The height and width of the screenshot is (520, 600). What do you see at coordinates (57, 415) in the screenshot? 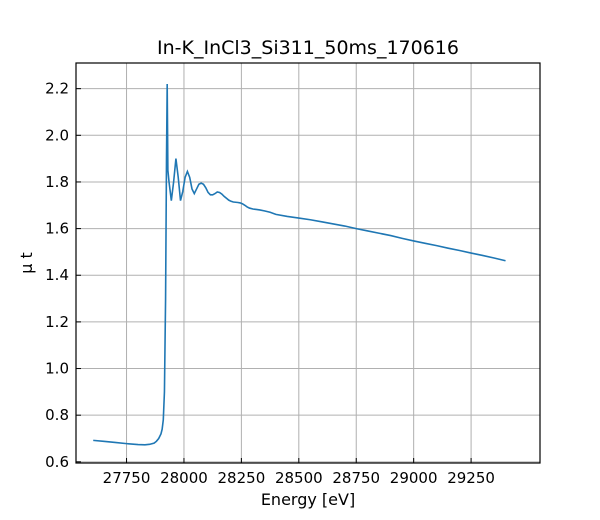
I see `y-tick-label: 0.8` at bounding box center [57, 415].